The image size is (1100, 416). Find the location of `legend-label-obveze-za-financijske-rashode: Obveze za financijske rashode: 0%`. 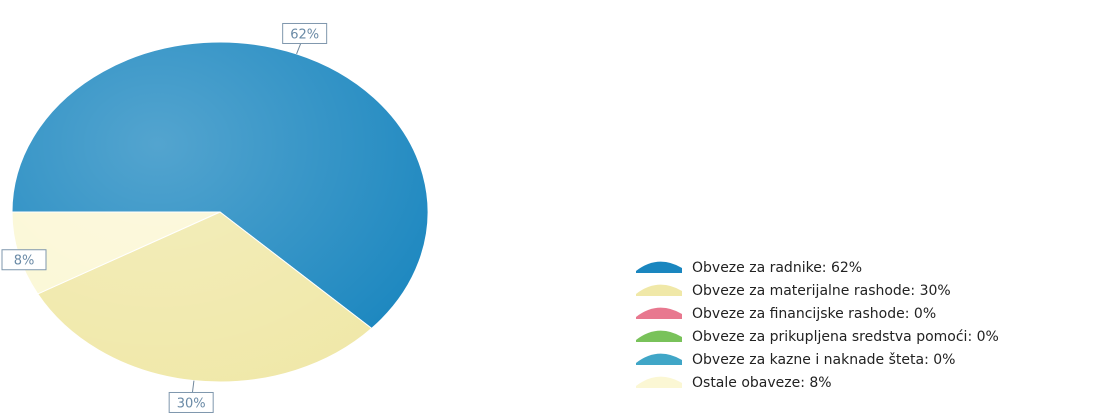

legend-label-obveze-za-financijske-rashode: Obveze za financijske rashode: 0% is located at coordinates (814, 314).